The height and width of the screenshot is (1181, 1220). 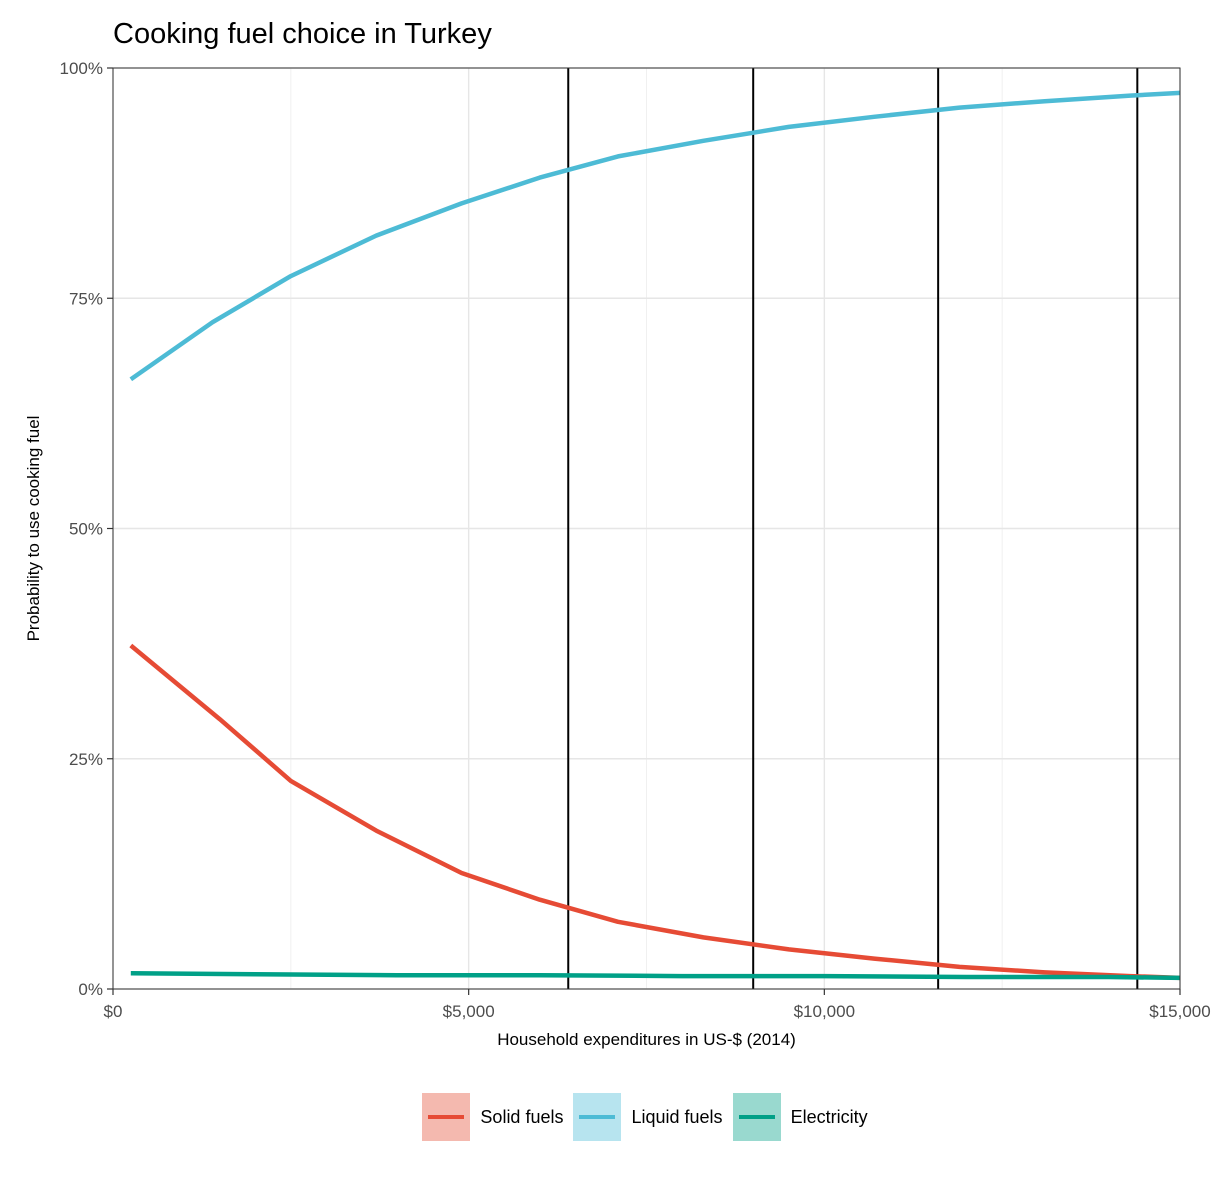 I want to click on x-tick-label: $0, so click(x=113, y=1011).